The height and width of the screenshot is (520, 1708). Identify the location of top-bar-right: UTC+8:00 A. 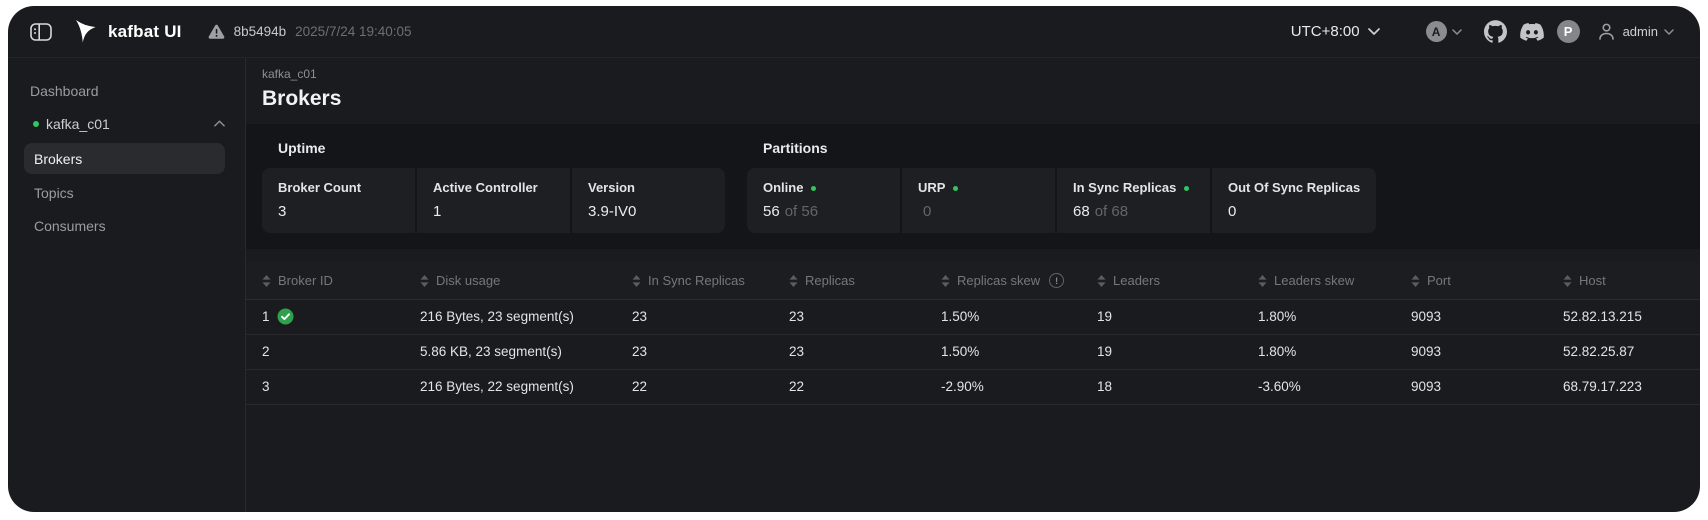
(1482, 31).